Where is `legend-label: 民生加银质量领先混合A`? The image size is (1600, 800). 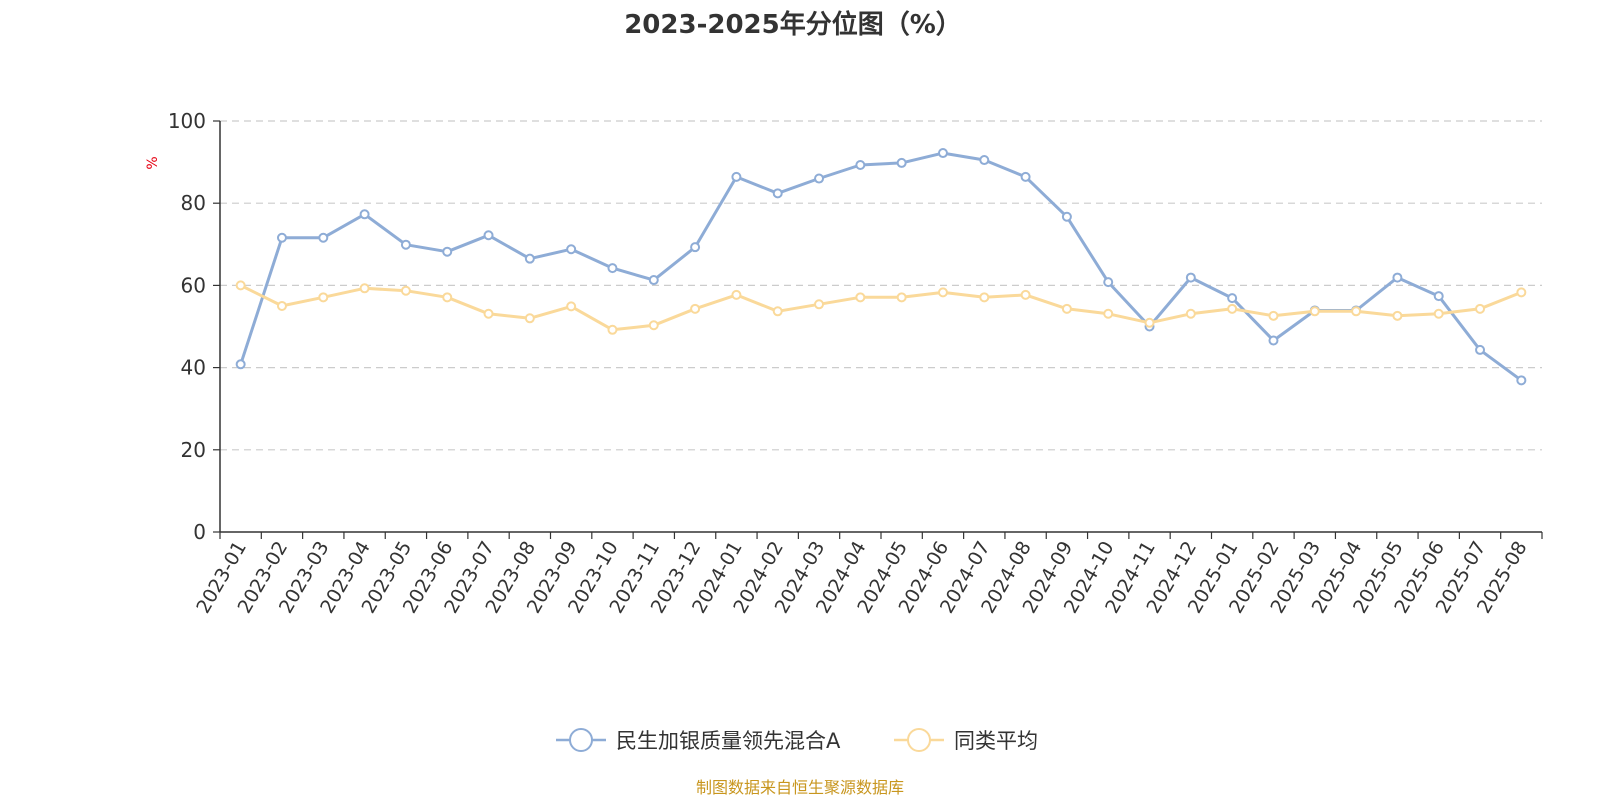 legend-label: 民生加银质量领先混合A is located at coordinates (728, 741).